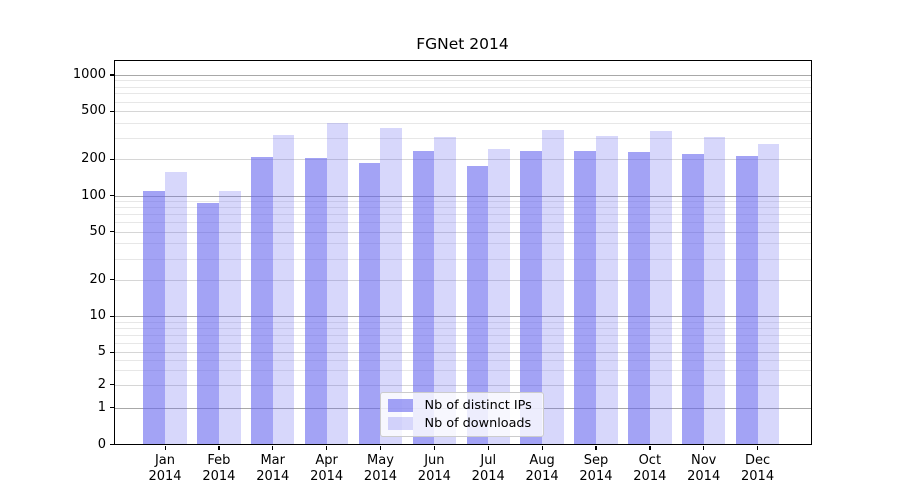 The image size is (900, 500). Describe the element at coordinates (542, 447) in the screenshot. I see `x-tick-aug` at that location.